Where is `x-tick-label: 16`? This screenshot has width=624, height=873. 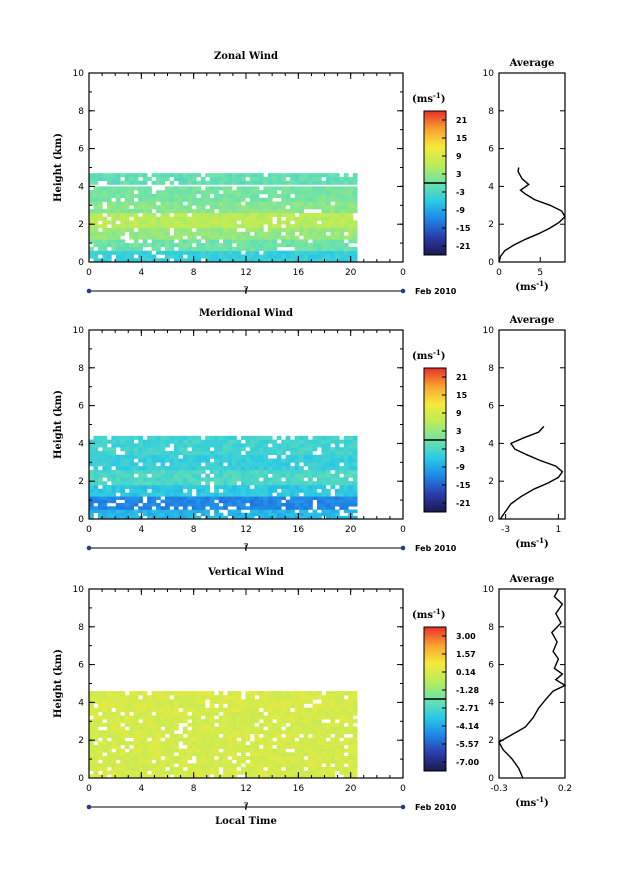
x-tick-label: 16 is located at coordinates (299, 789).